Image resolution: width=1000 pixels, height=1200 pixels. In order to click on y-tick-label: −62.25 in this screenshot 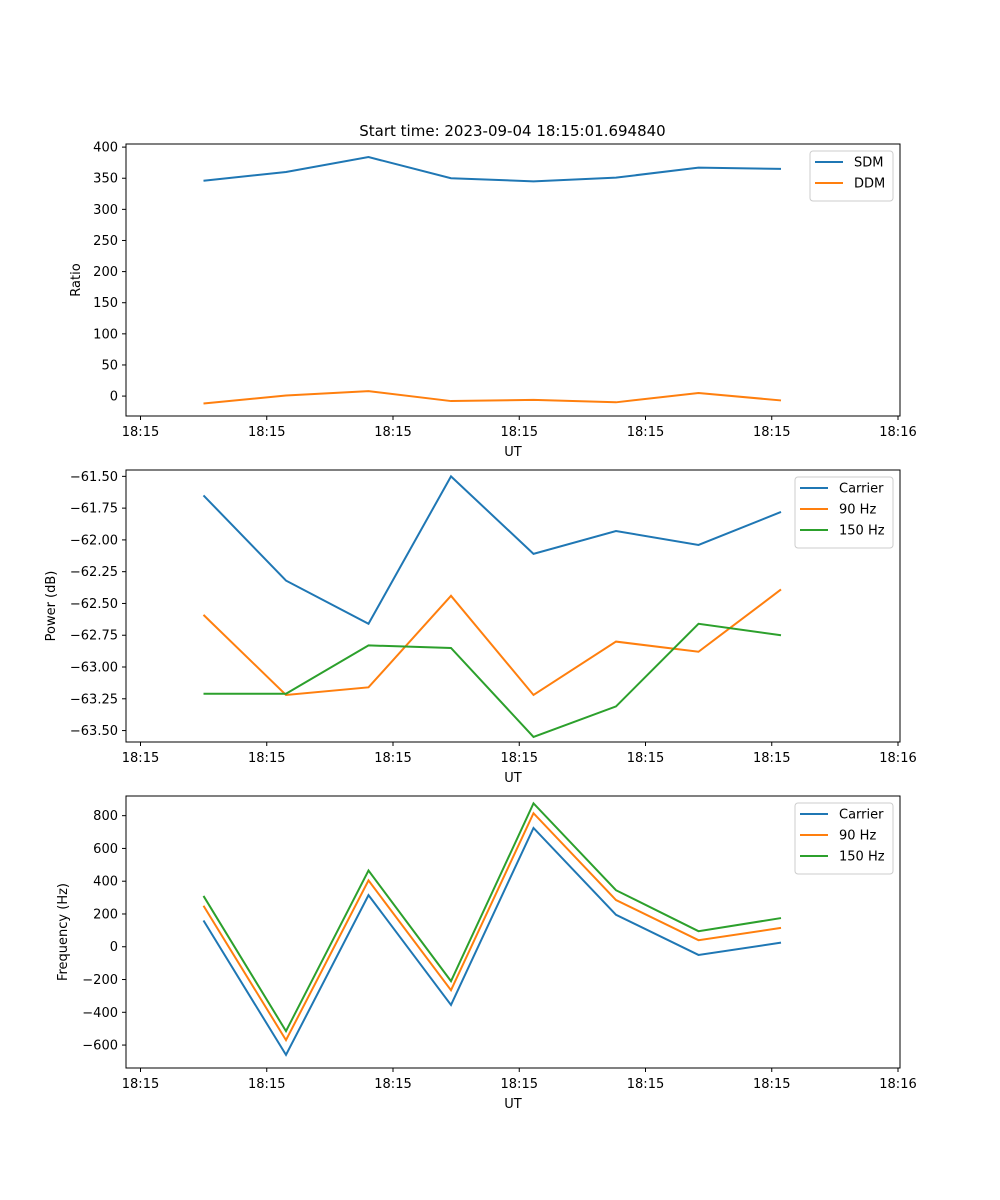, I will do `click(94, 572)`.